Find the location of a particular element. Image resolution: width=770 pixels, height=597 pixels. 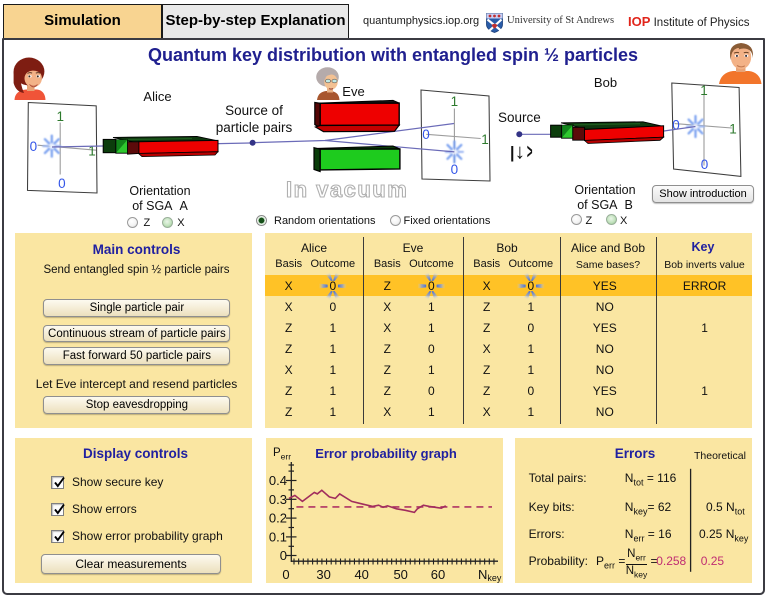

svg-text: Nkey is located at coordinates (490, 575).